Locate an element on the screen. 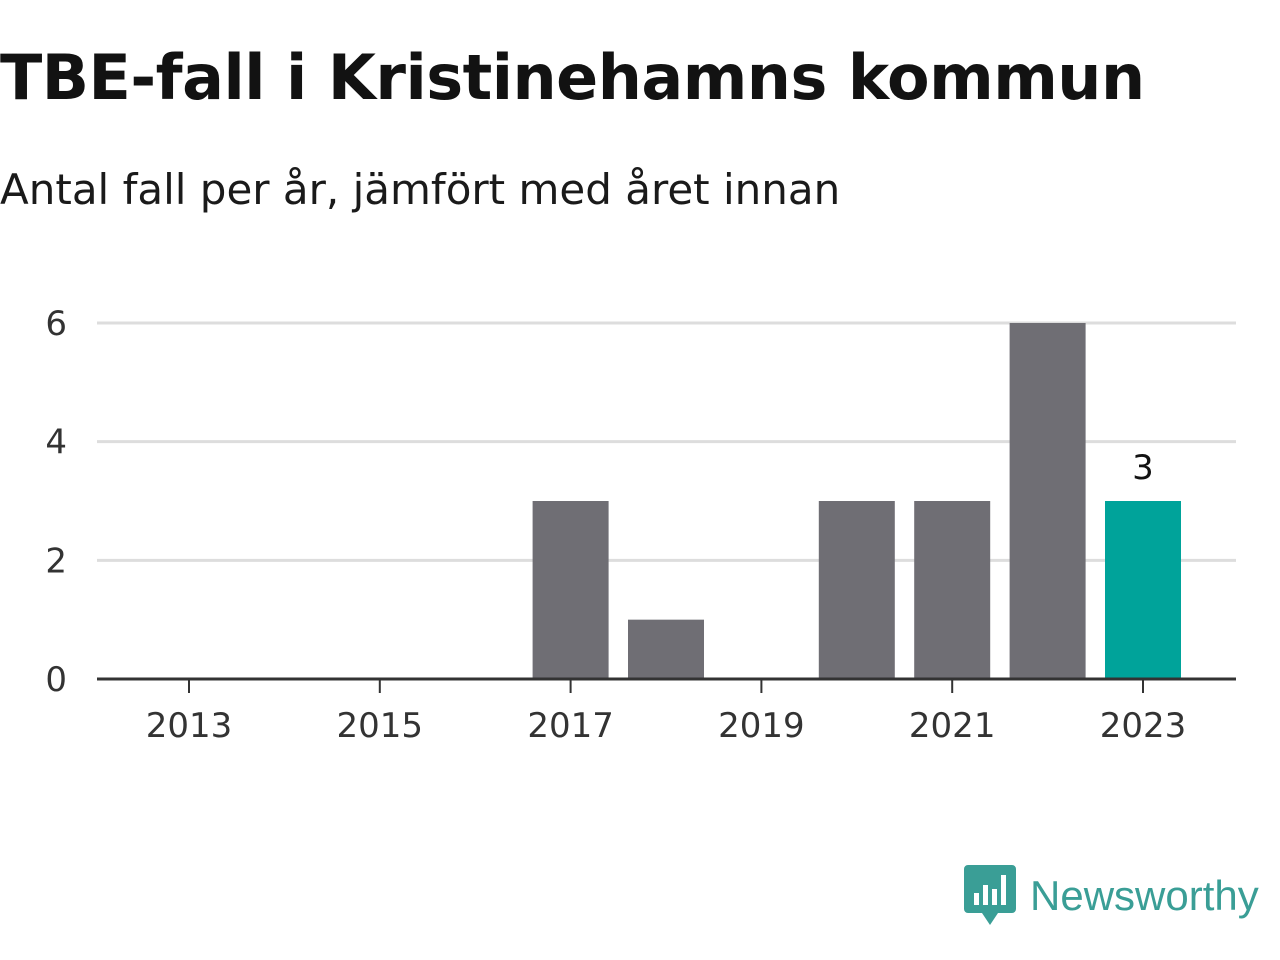 The image size is (1280, 960). x-tick-label: 2015 is located at coordinates (380, 726).